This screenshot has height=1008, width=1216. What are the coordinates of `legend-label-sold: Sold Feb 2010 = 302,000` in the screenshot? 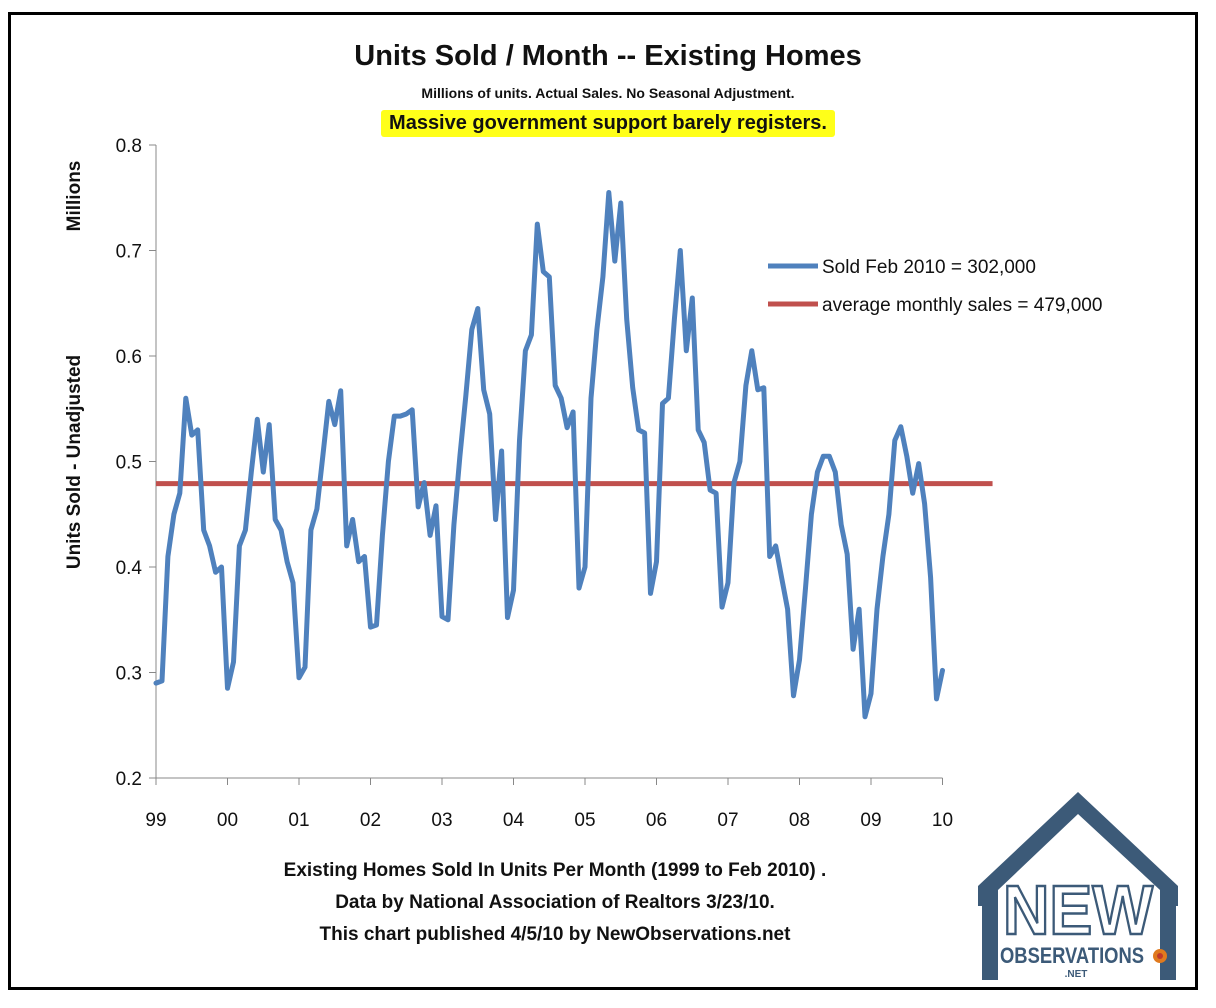 It's located at (929, 267).